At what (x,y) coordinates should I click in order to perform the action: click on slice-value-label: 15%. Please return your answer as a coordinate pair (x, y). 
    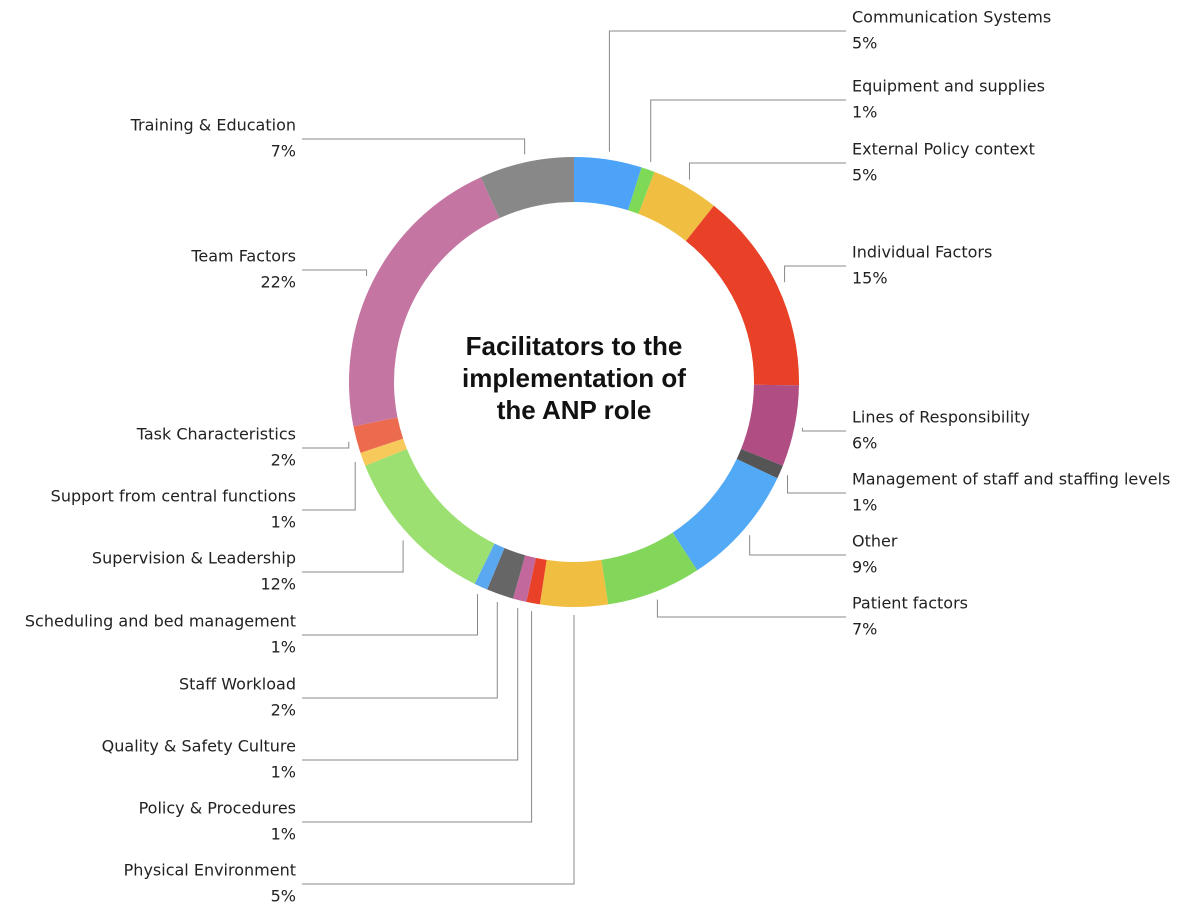
    Looking at the image, I should click on (870, 278).